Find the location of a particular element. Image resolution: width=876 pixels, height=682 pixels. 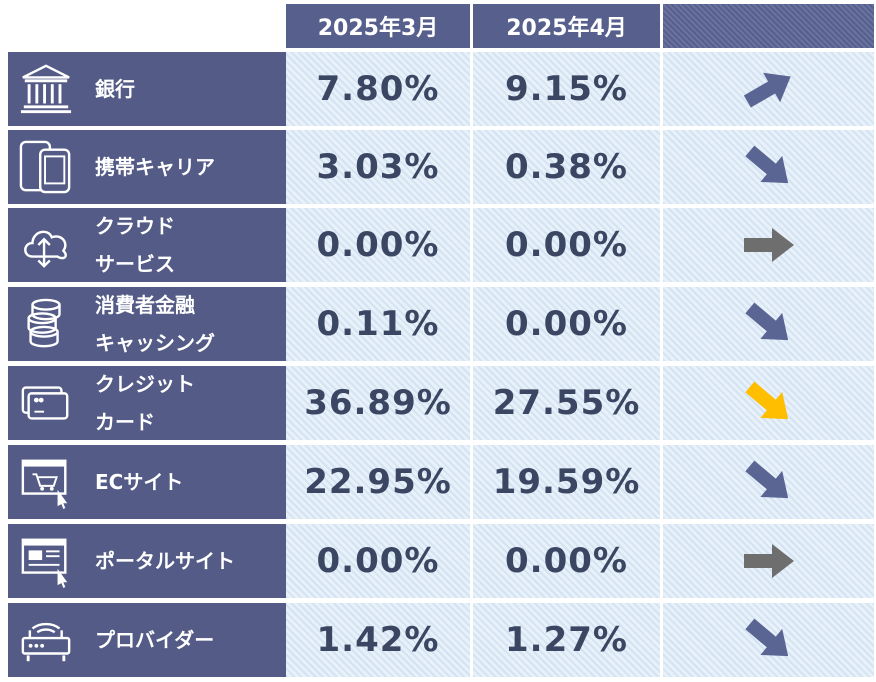

header-march: 2025年3月 is located at coordinates (378, 26).